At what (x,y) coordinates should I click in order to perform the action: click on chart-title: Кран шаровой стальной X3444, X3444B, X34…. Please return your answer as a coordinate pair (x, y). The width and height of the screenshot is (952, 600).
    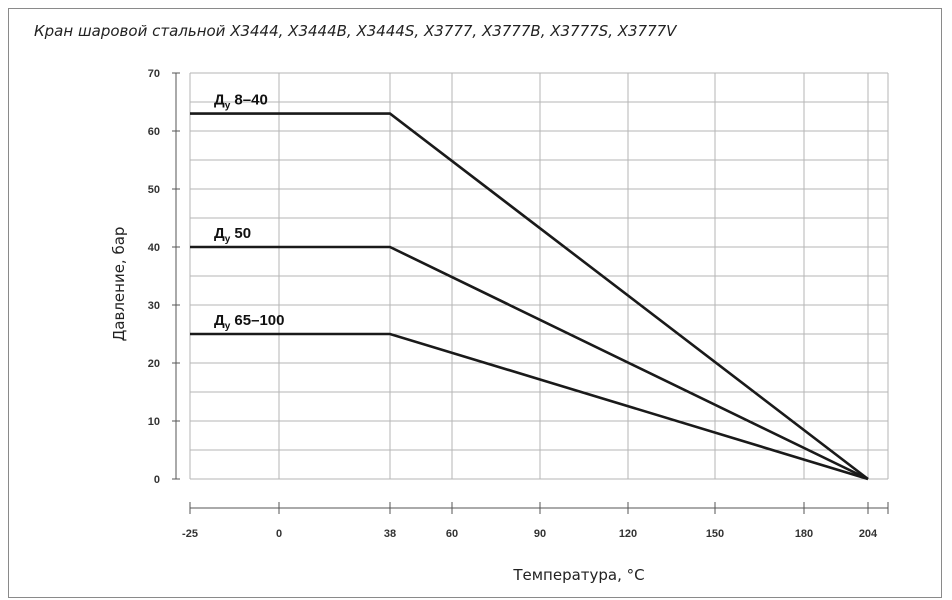
    Looking at the image, I should click on (355, 31).